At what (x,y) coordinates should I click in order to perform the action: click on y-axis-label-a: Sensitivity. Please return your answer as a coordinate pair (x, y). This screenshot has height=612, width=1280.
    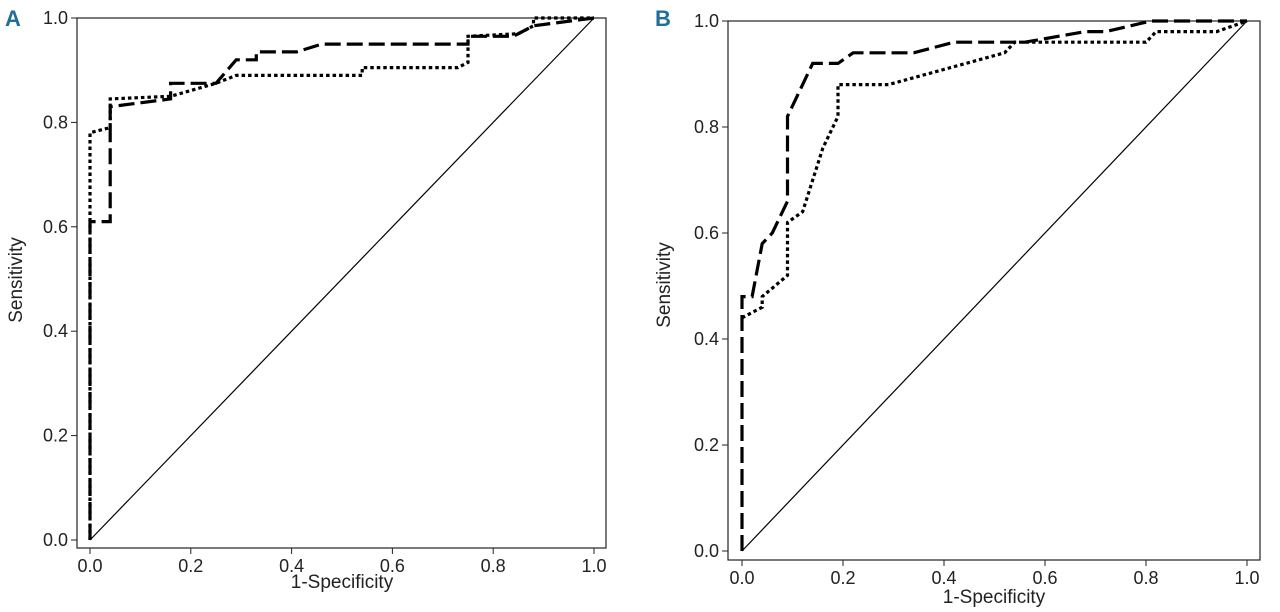
    Looking at the image, I should click on (16, 280).